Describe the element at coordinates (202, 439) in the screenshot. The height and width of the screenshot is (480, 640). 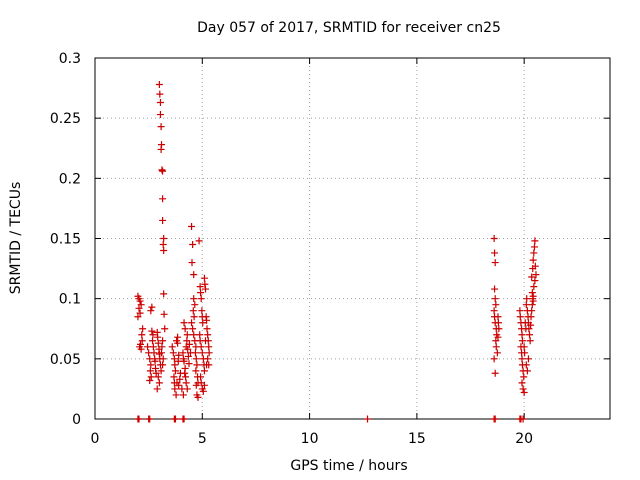
I see `x-tick-label: 5` at that location.